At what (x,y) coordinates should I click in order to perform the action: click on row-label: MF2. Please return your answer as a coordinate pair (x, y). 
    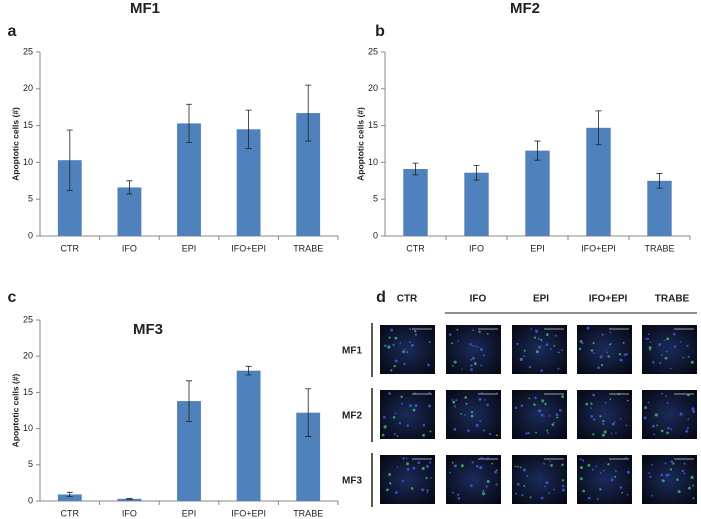
    Looking at the image, I should click on (352, 416).